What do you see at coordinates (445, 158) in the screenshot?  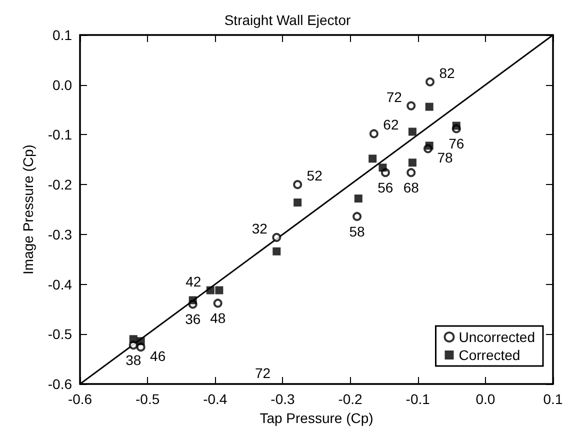 I see `annotation: 78` at bounding box center [445, 158].